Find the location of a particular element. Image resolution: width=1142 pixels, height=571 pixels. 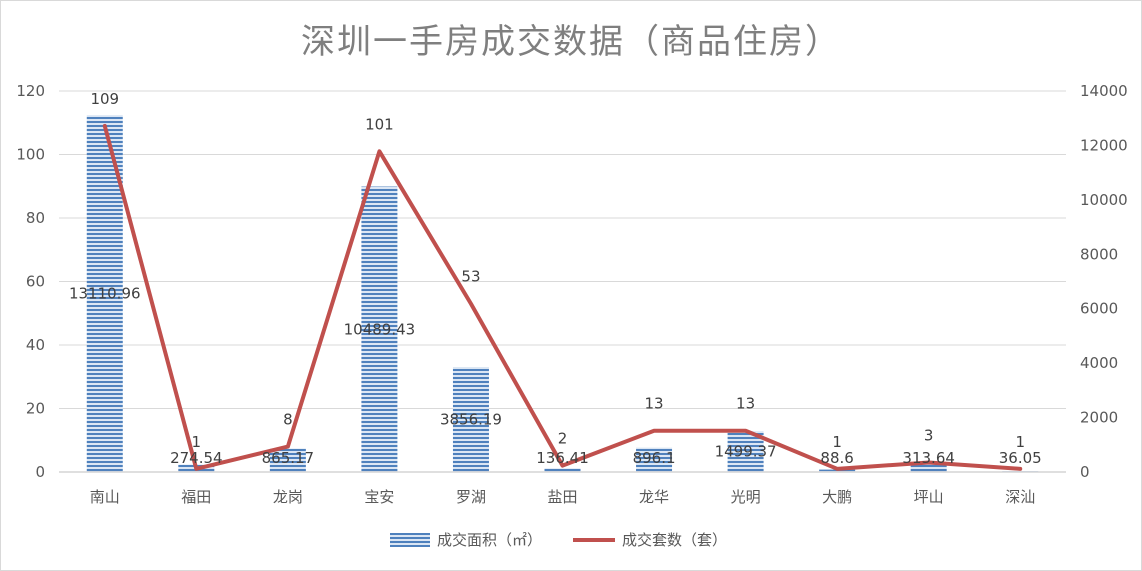

bar-data-label: 10489.43 is located at coordinates (380, 329).